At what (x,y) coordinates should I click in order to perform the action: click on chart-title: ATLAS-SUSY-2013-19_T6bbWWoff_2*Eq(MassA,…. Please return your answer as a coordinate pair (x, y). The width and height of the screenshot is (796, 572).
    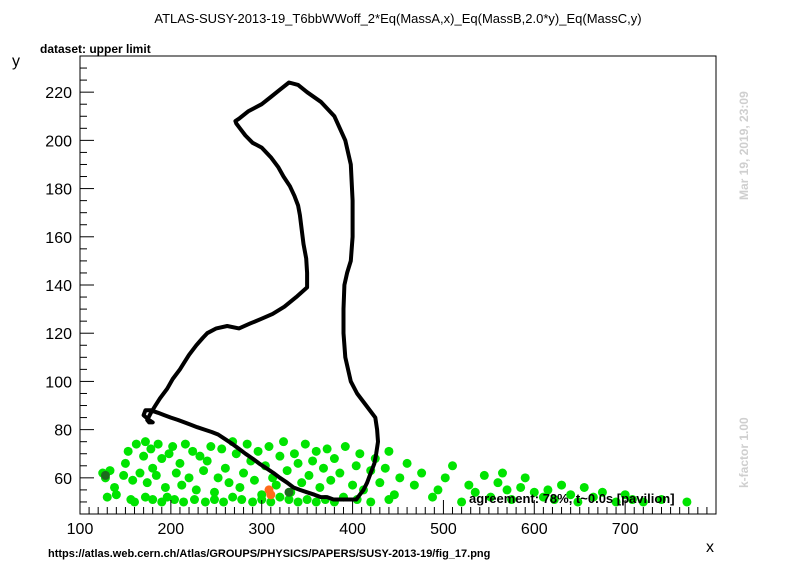
    Looking at the image, I should click on (398, 18).